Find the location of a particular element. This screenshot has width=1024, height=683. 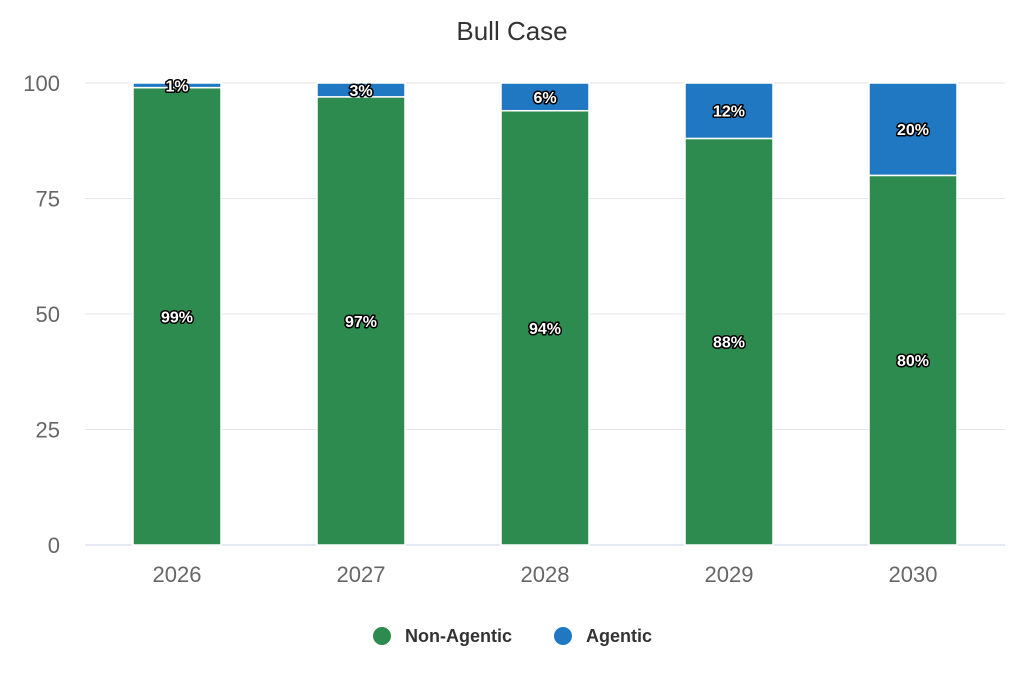

data-label: 80% is located at coordinates (913, 361).